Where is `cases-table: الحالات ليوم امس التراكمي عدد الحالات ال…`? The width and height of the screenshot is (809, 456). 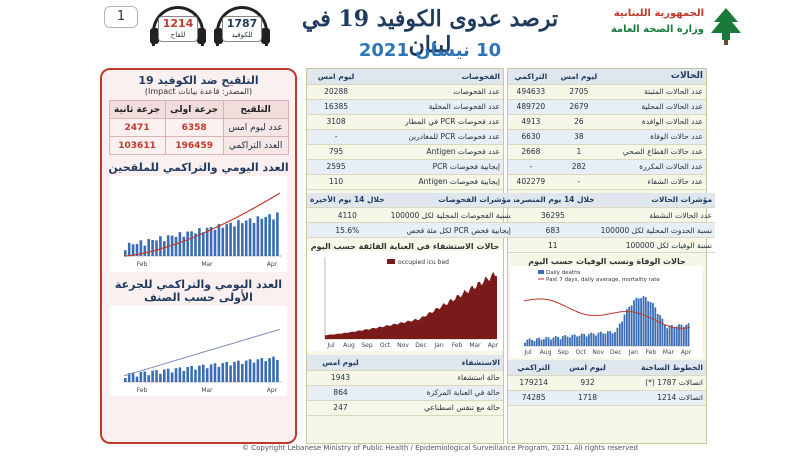 cases-table: الحالات ليوم امس التراكمي عدد الحالات ال… is located at coordinates (607, 129).